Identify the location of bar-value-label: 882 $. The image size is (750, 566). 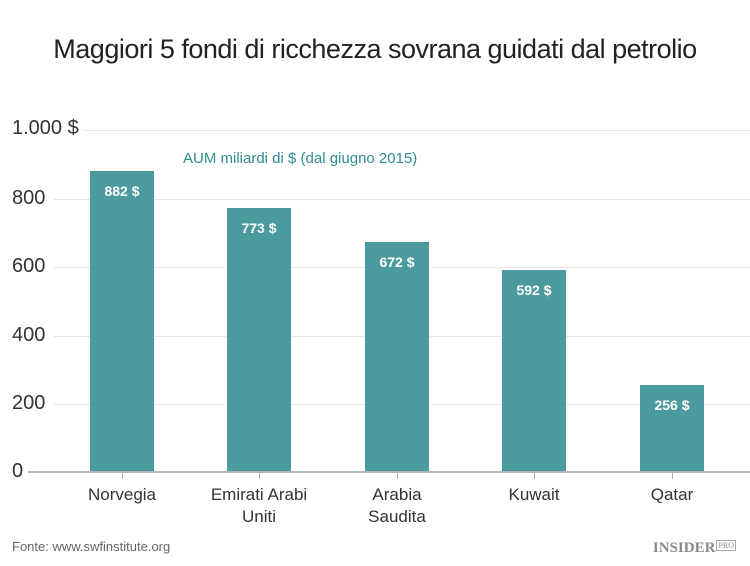
(122, 191).